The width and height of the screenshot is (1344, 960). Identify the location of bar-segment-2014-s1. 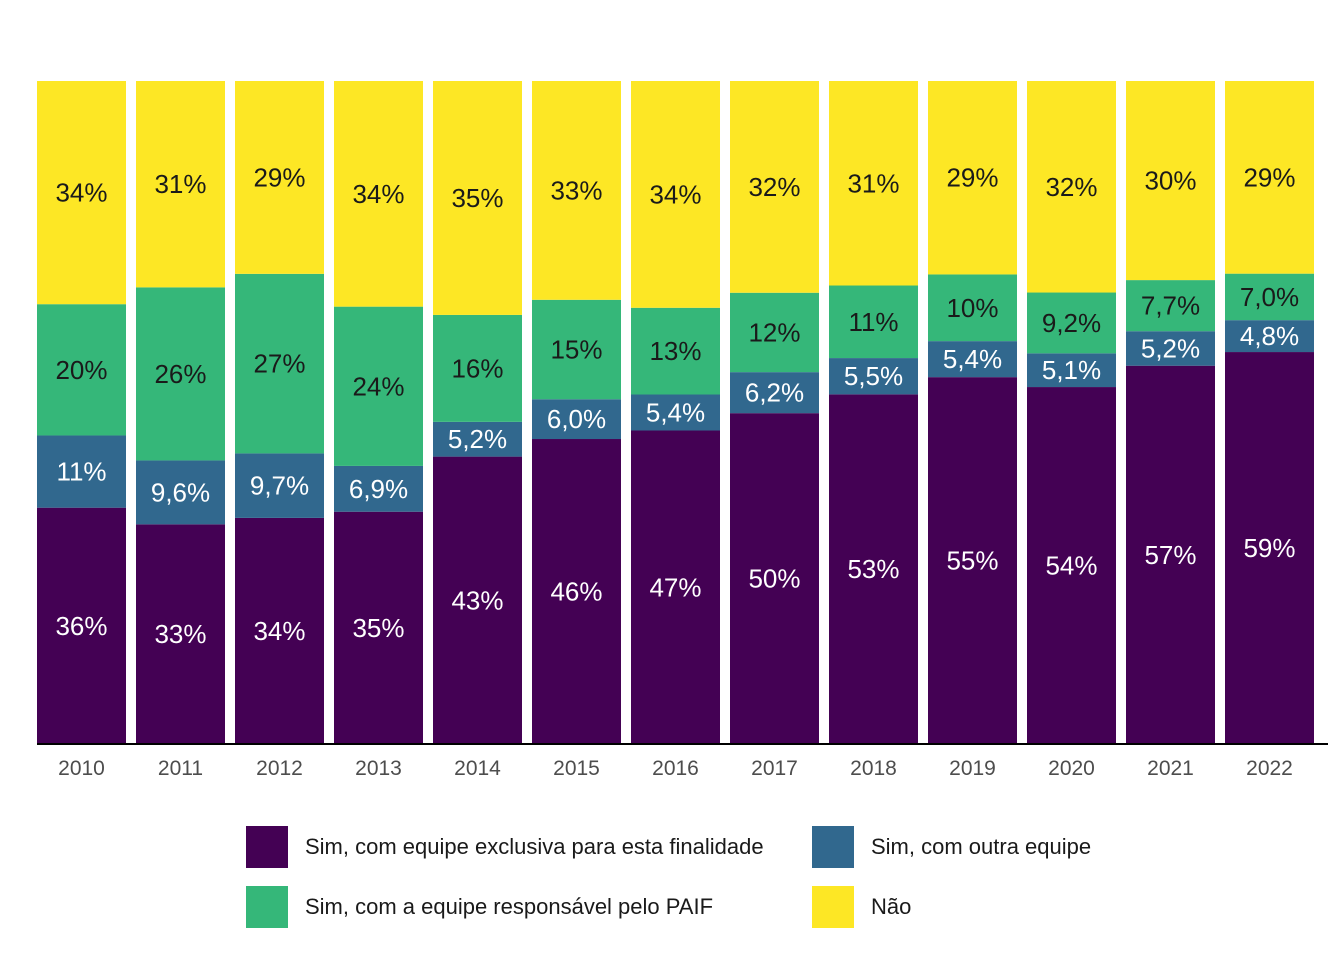
(477, 439).